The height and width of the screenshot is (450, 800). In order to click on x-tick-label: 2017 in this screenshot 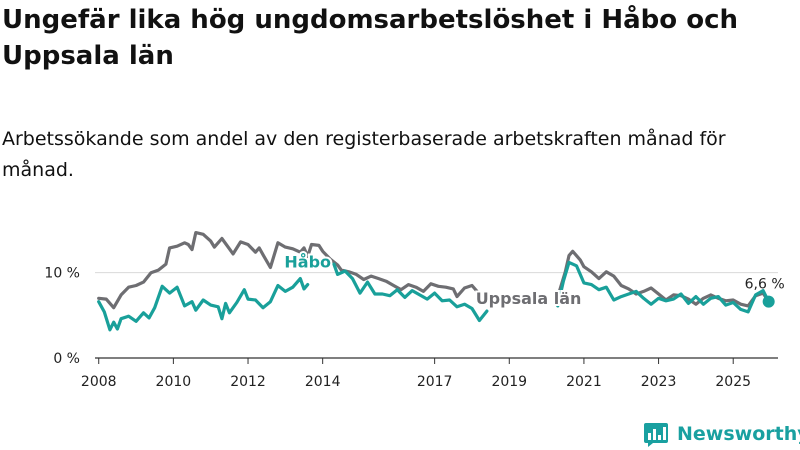, I will do `click(435, 382)`.